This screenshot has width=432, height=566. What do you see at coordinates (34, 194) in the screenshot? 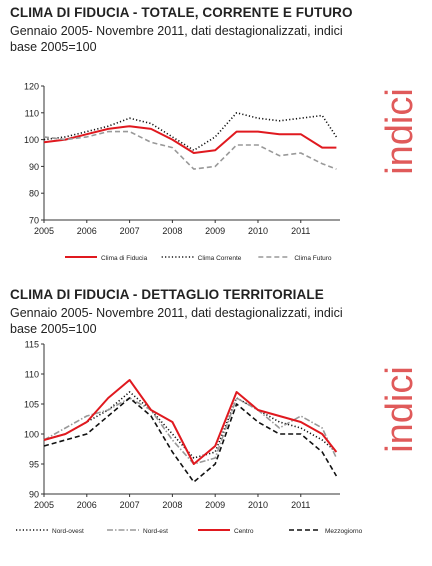
I see `y-tick-label: 80` at bounding box center [34, 194].